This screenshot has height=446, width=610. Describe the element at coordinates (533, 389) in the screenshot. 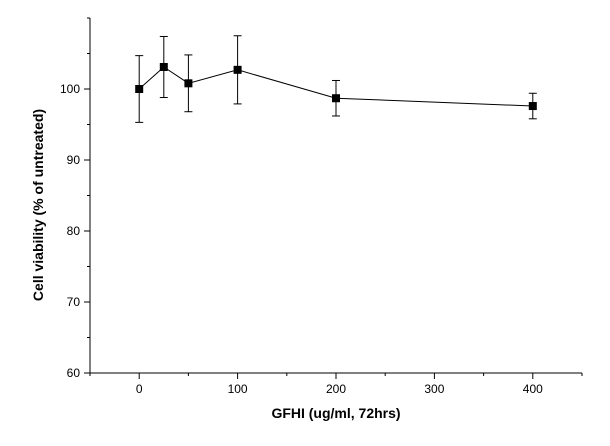

I see `x-tick-label: 400` at that location.